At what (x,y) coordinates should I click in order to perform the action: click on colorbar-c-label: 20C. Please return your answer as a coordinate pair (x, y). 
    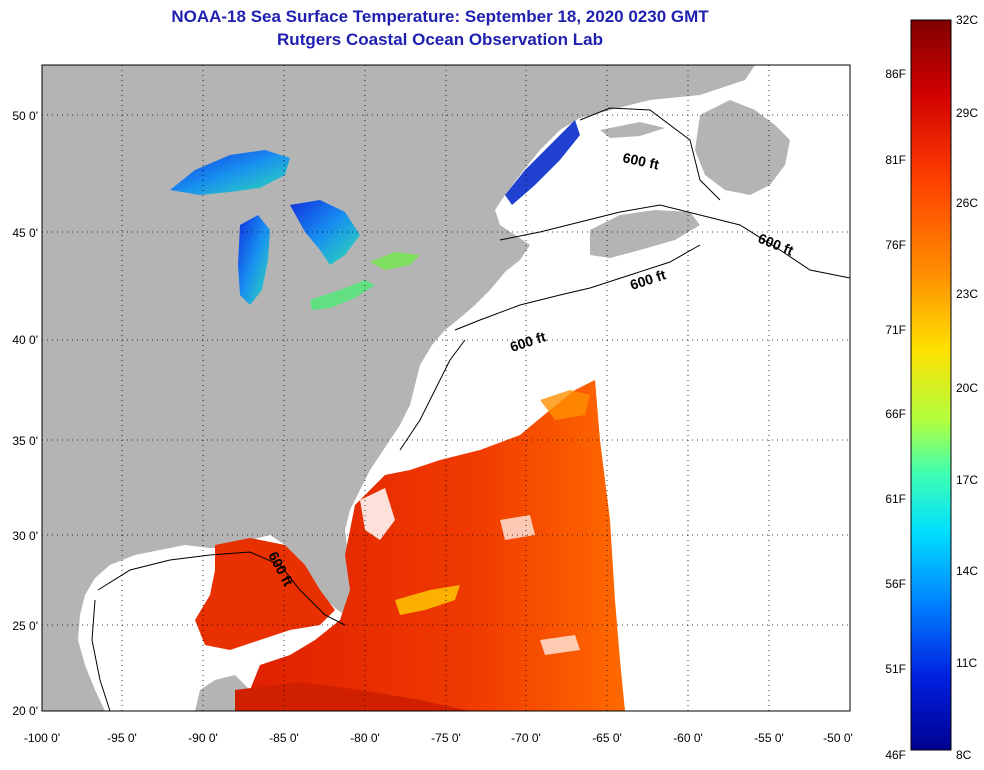
    Looking at the image, I should click on (967, 388).